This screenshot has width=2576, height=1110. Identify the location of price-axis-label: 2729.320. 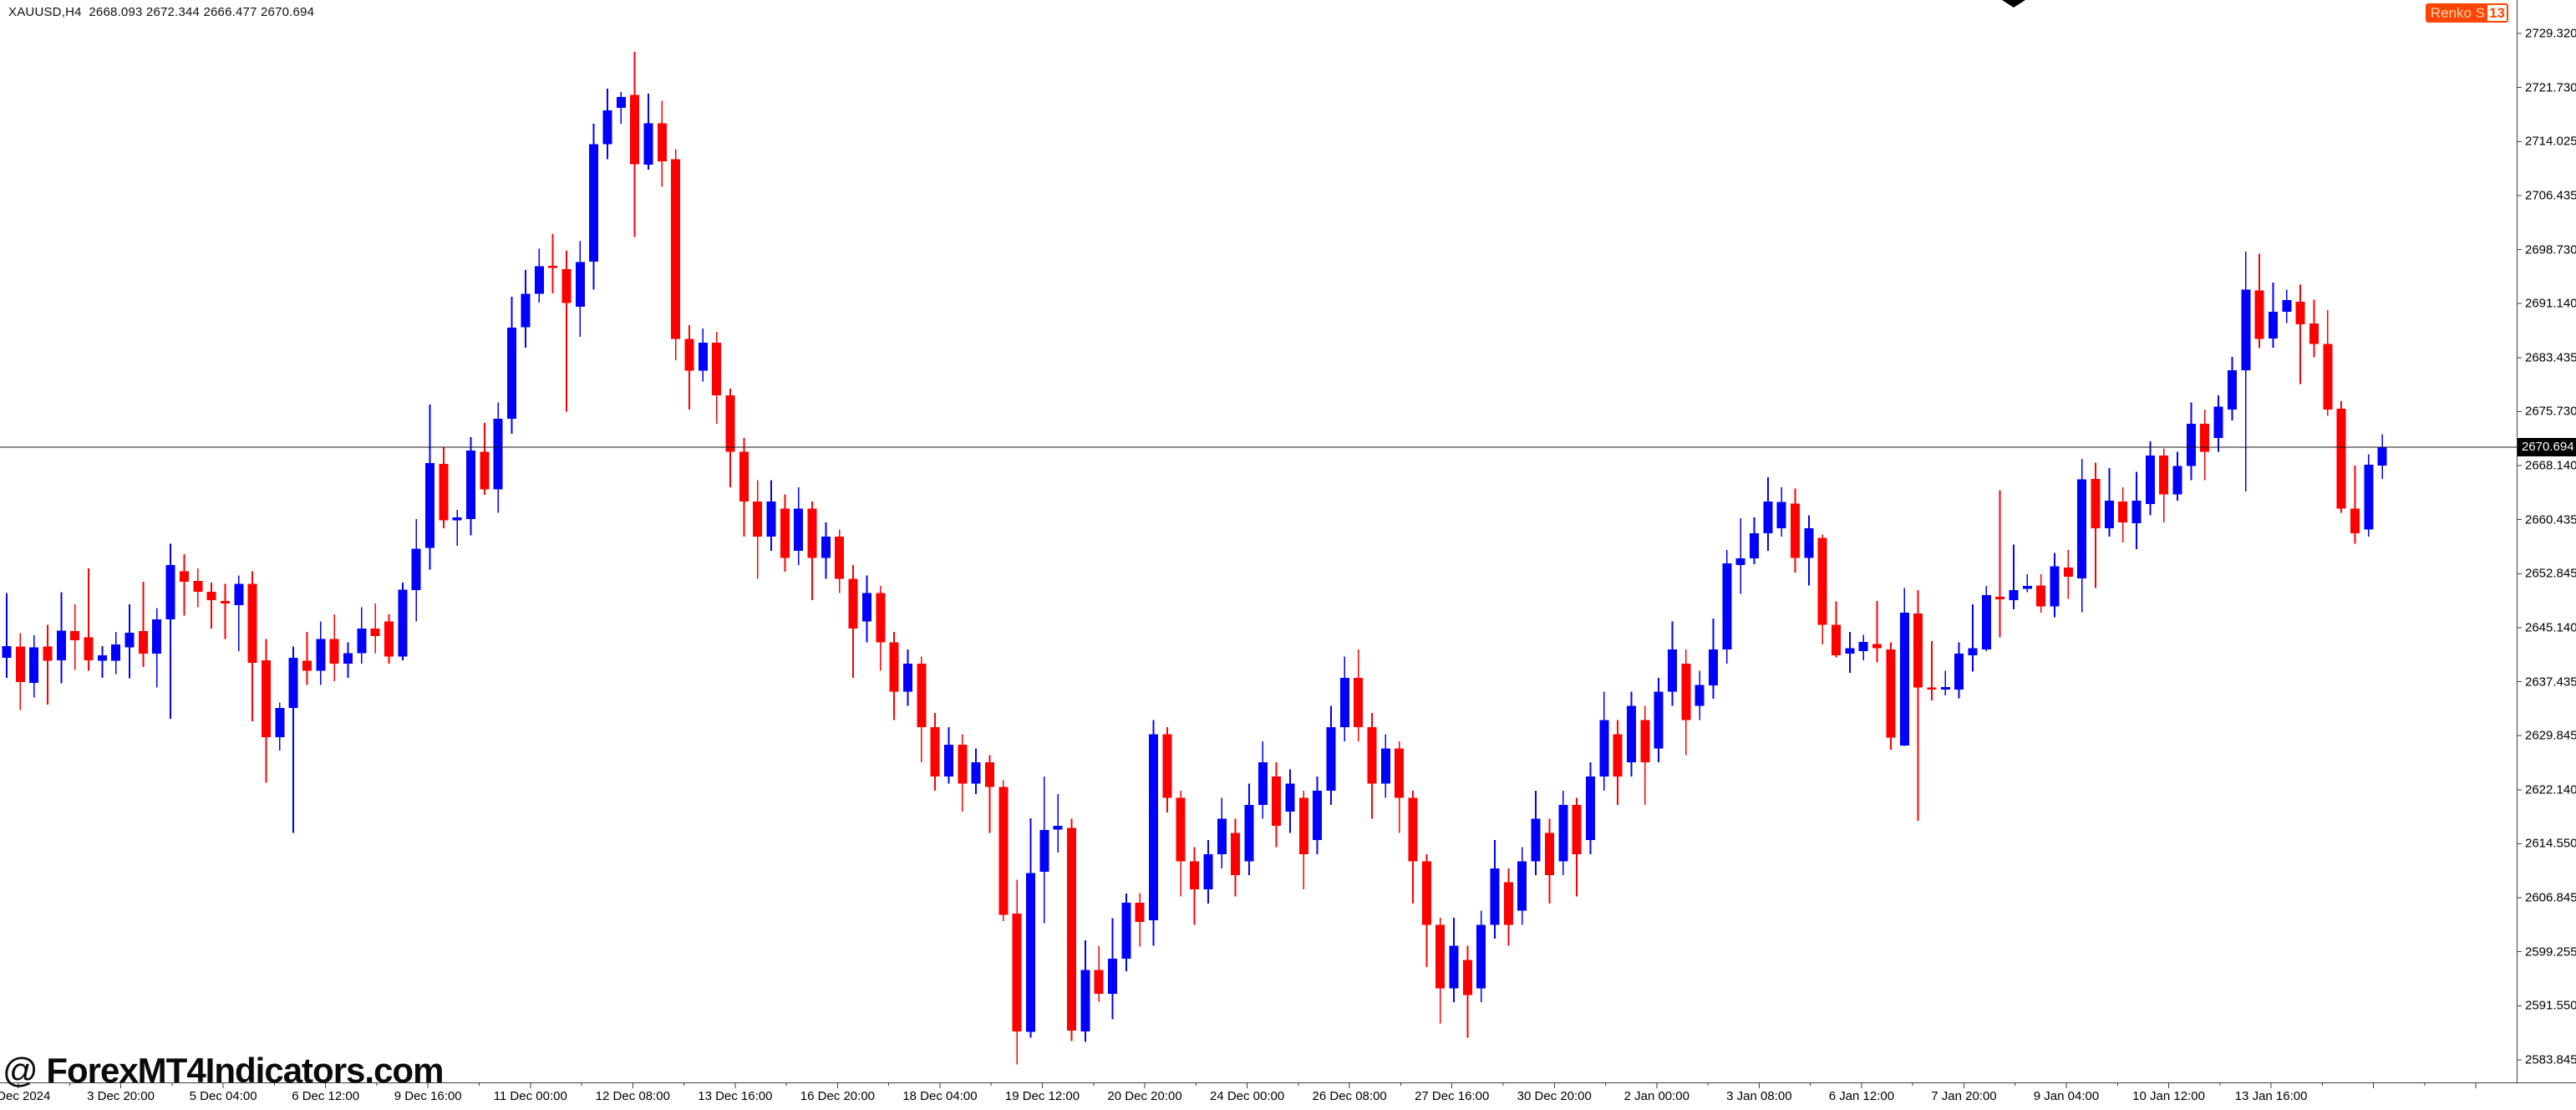
(2550, 33).